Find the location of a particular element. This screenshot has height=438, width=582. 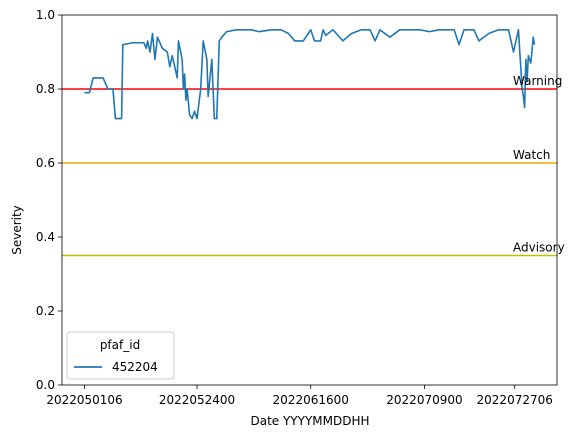

y-tick-label: 0.8 is located at coordinates (45, 89).